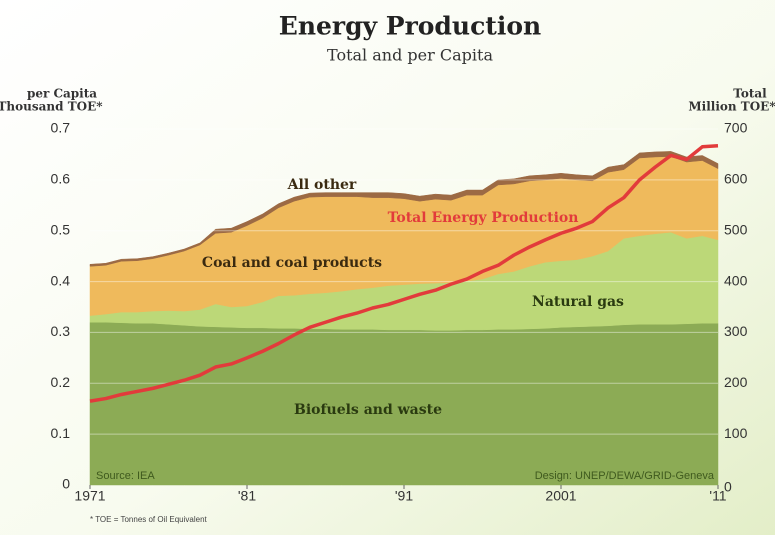 The image size is (775, 535). What do you see at coordinates (61, 128) in the screenshot?
I see `y-tick-label: 0.7` at bounding box center [61, 128].